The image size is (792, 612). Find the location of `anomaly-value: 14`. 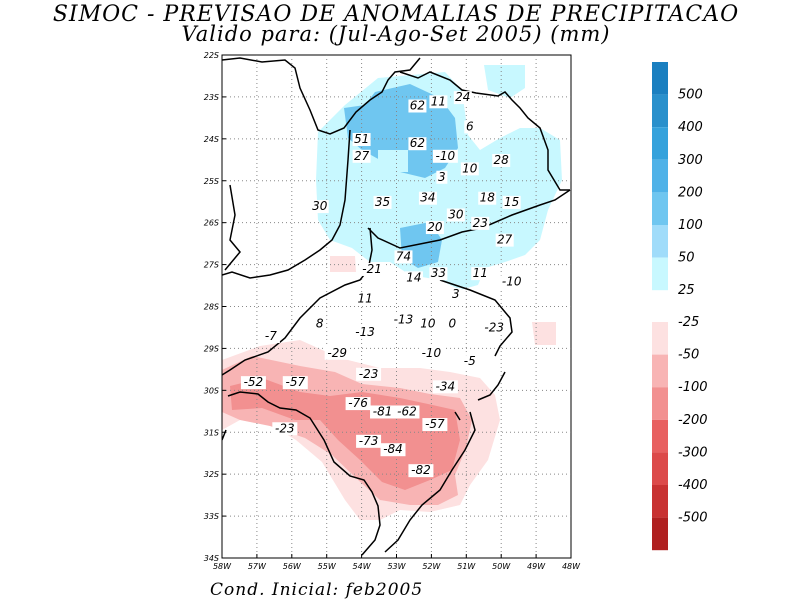

anomaly-value: 14 is located at coordinates (413, 277).